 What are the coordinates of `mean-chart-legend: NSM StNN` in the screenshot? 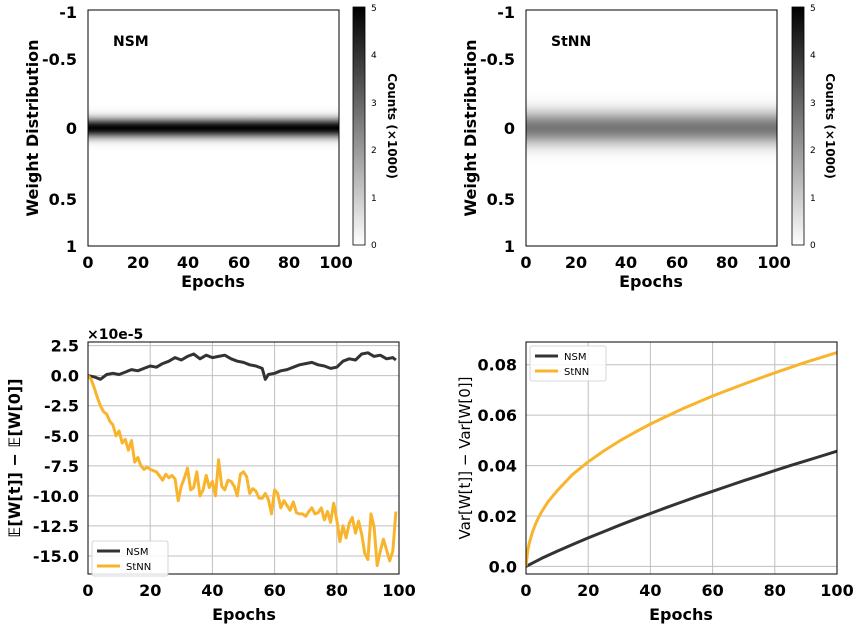 It's located at (130, 558).